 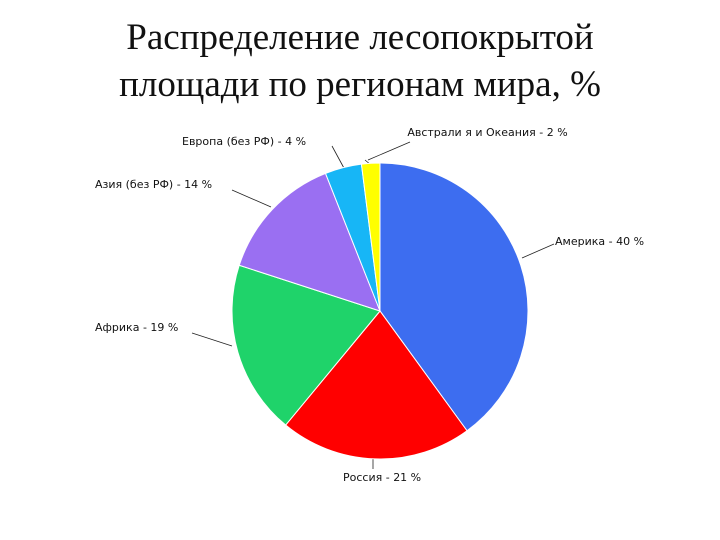 What do you see at coordinates (382, 477) in the screenshot?
I see `data-label: Россия - 21 %` at bounding box center [382, 477].